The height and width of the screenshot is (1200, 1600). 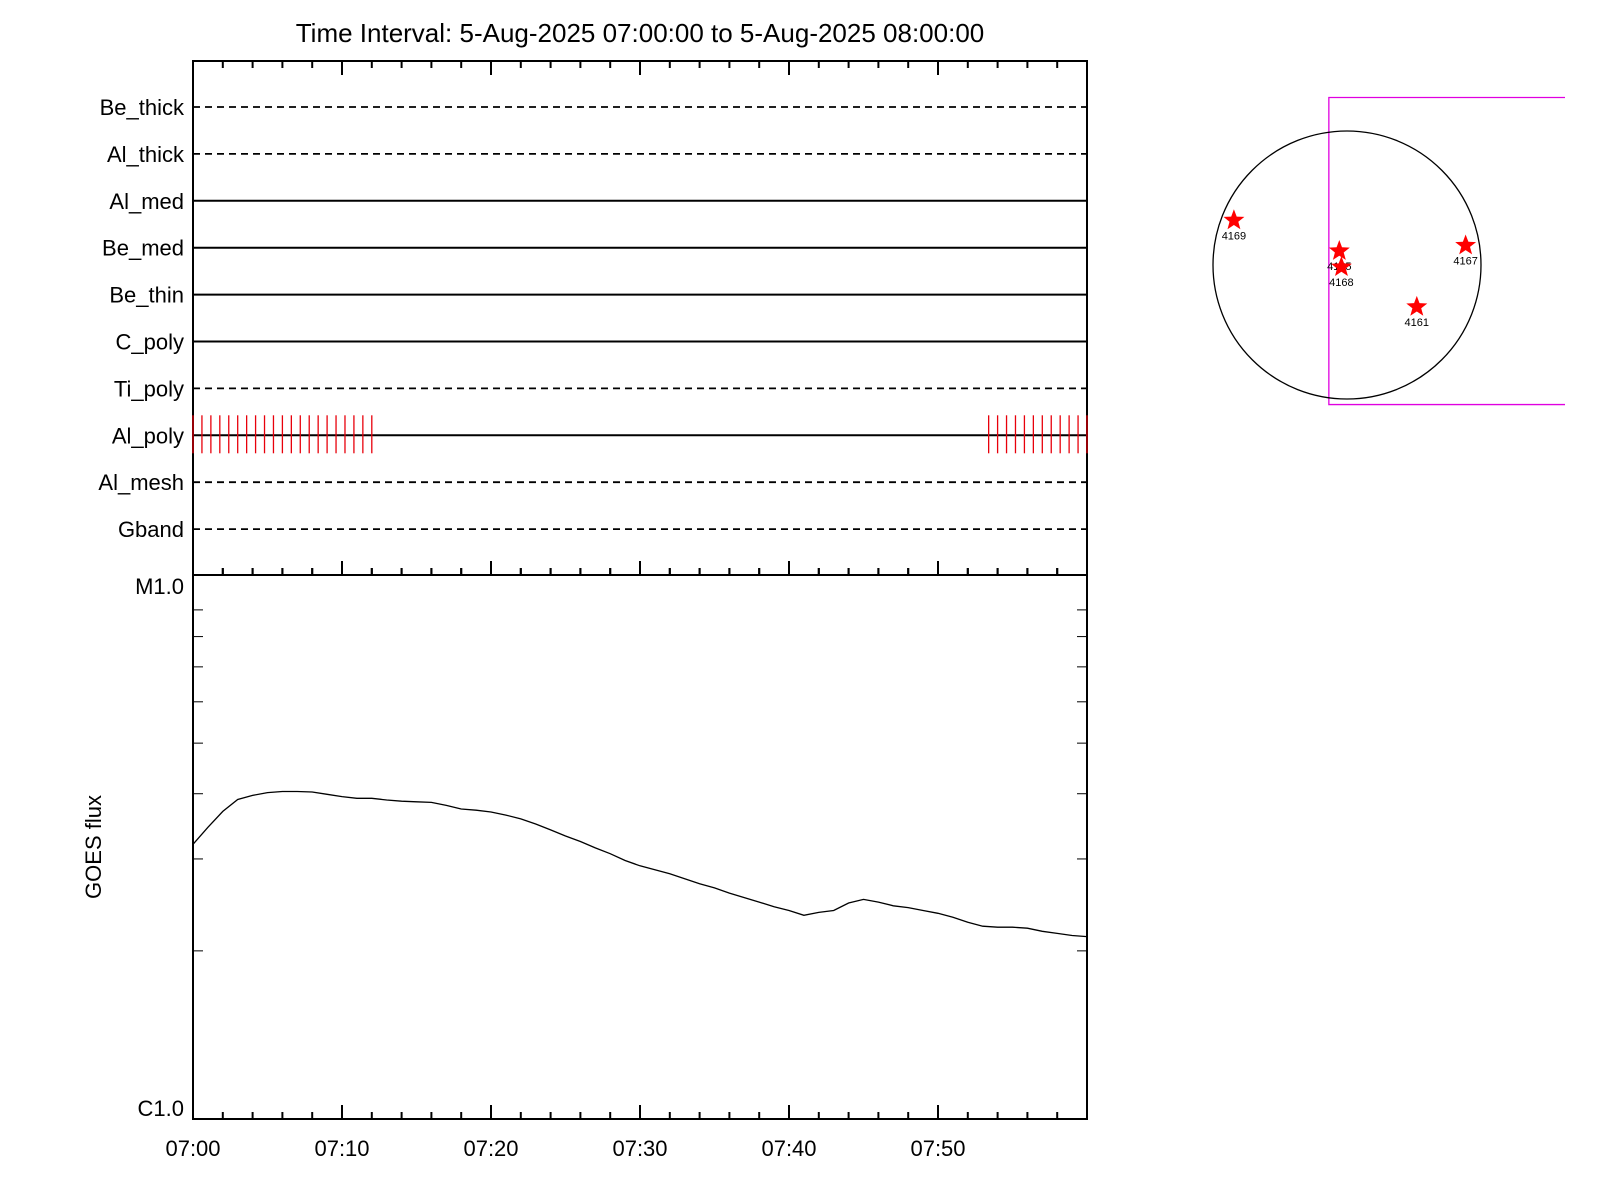 I want to click on channel-label-al-poly: Al_poly, so click(x=148, y=435).